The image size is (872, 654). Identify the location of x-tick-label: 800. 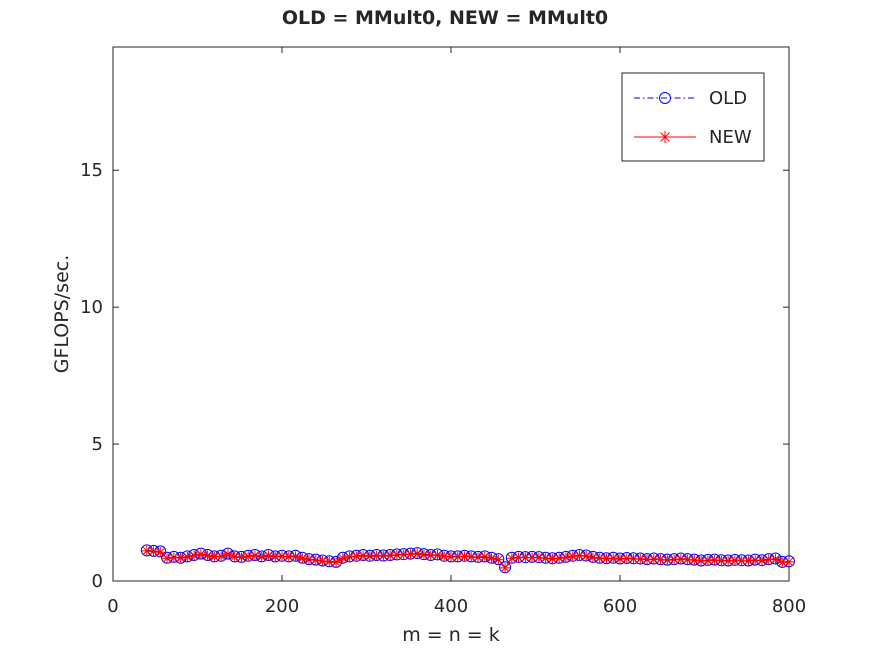
(789, 606).